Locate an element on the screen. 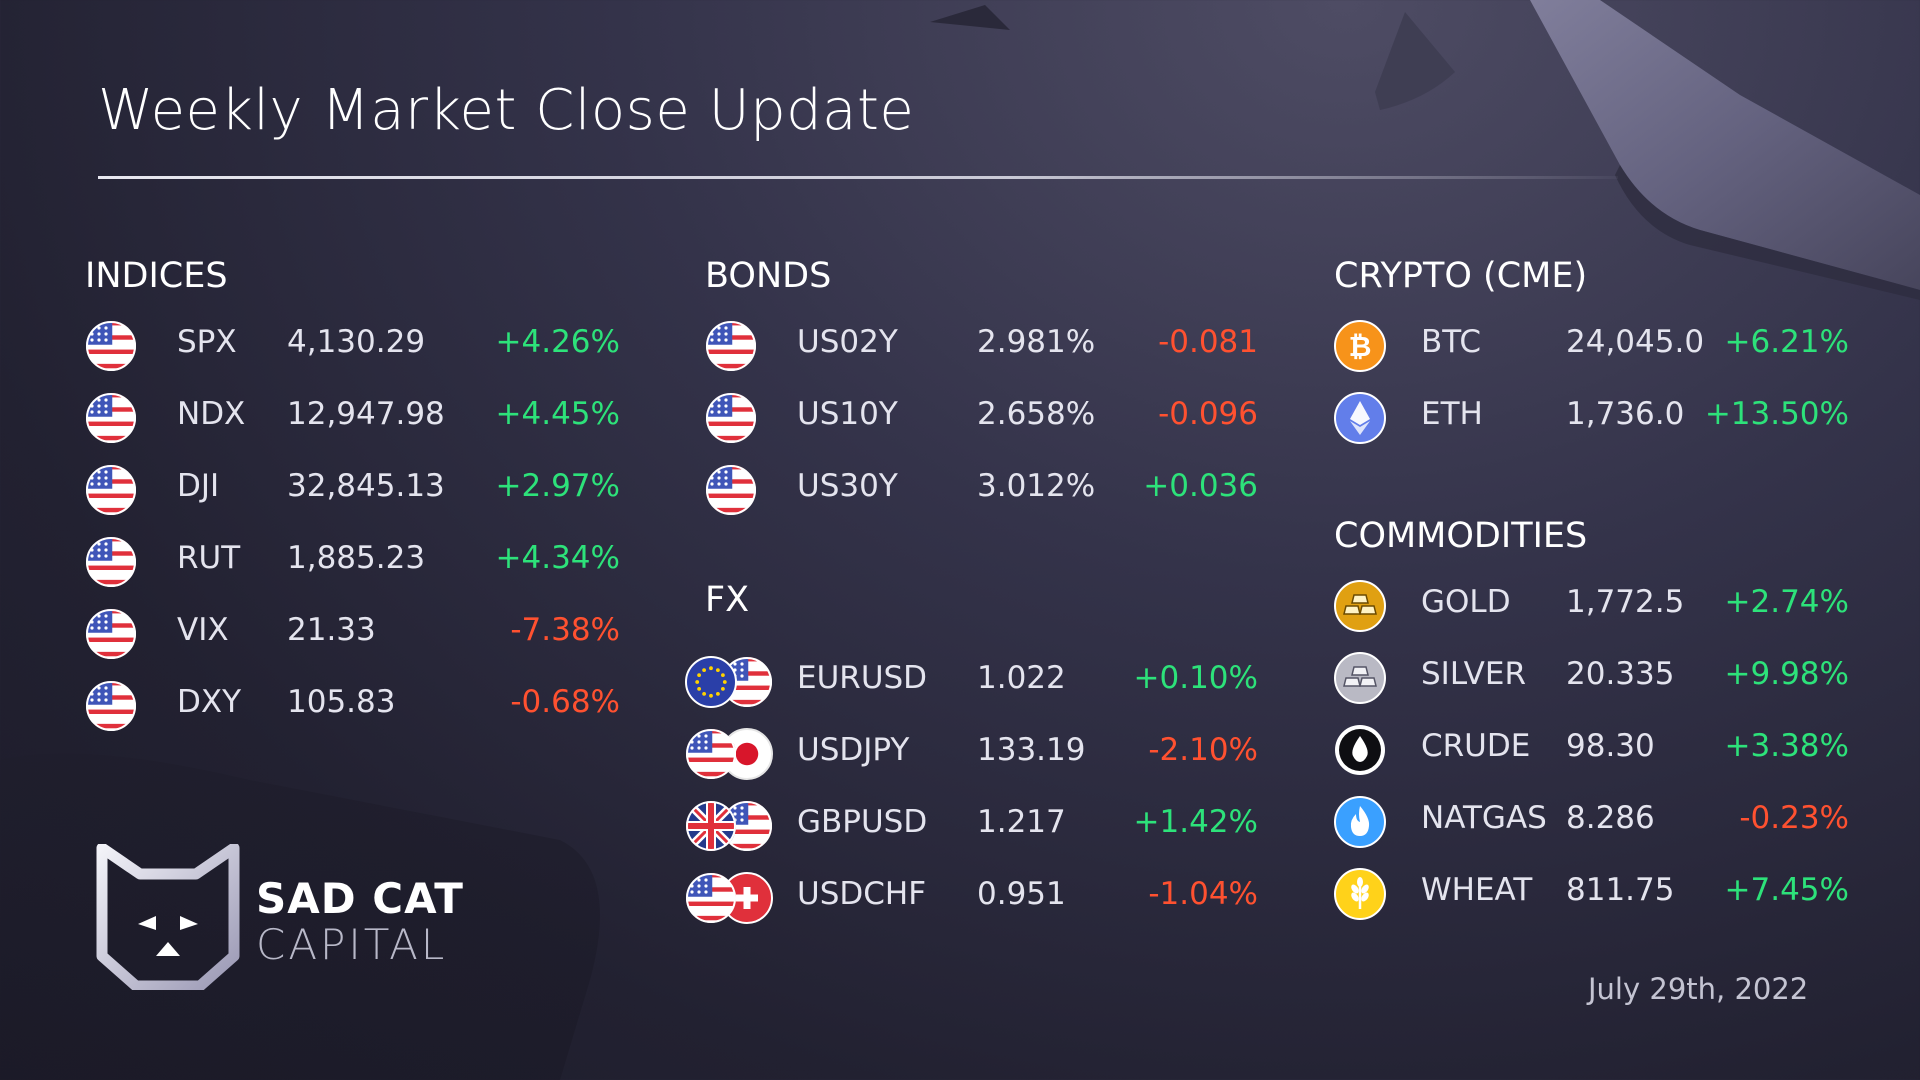 The image size is (1920, 1080). page-title: Weekly Market Close Update is located at coordinates (506, 110).